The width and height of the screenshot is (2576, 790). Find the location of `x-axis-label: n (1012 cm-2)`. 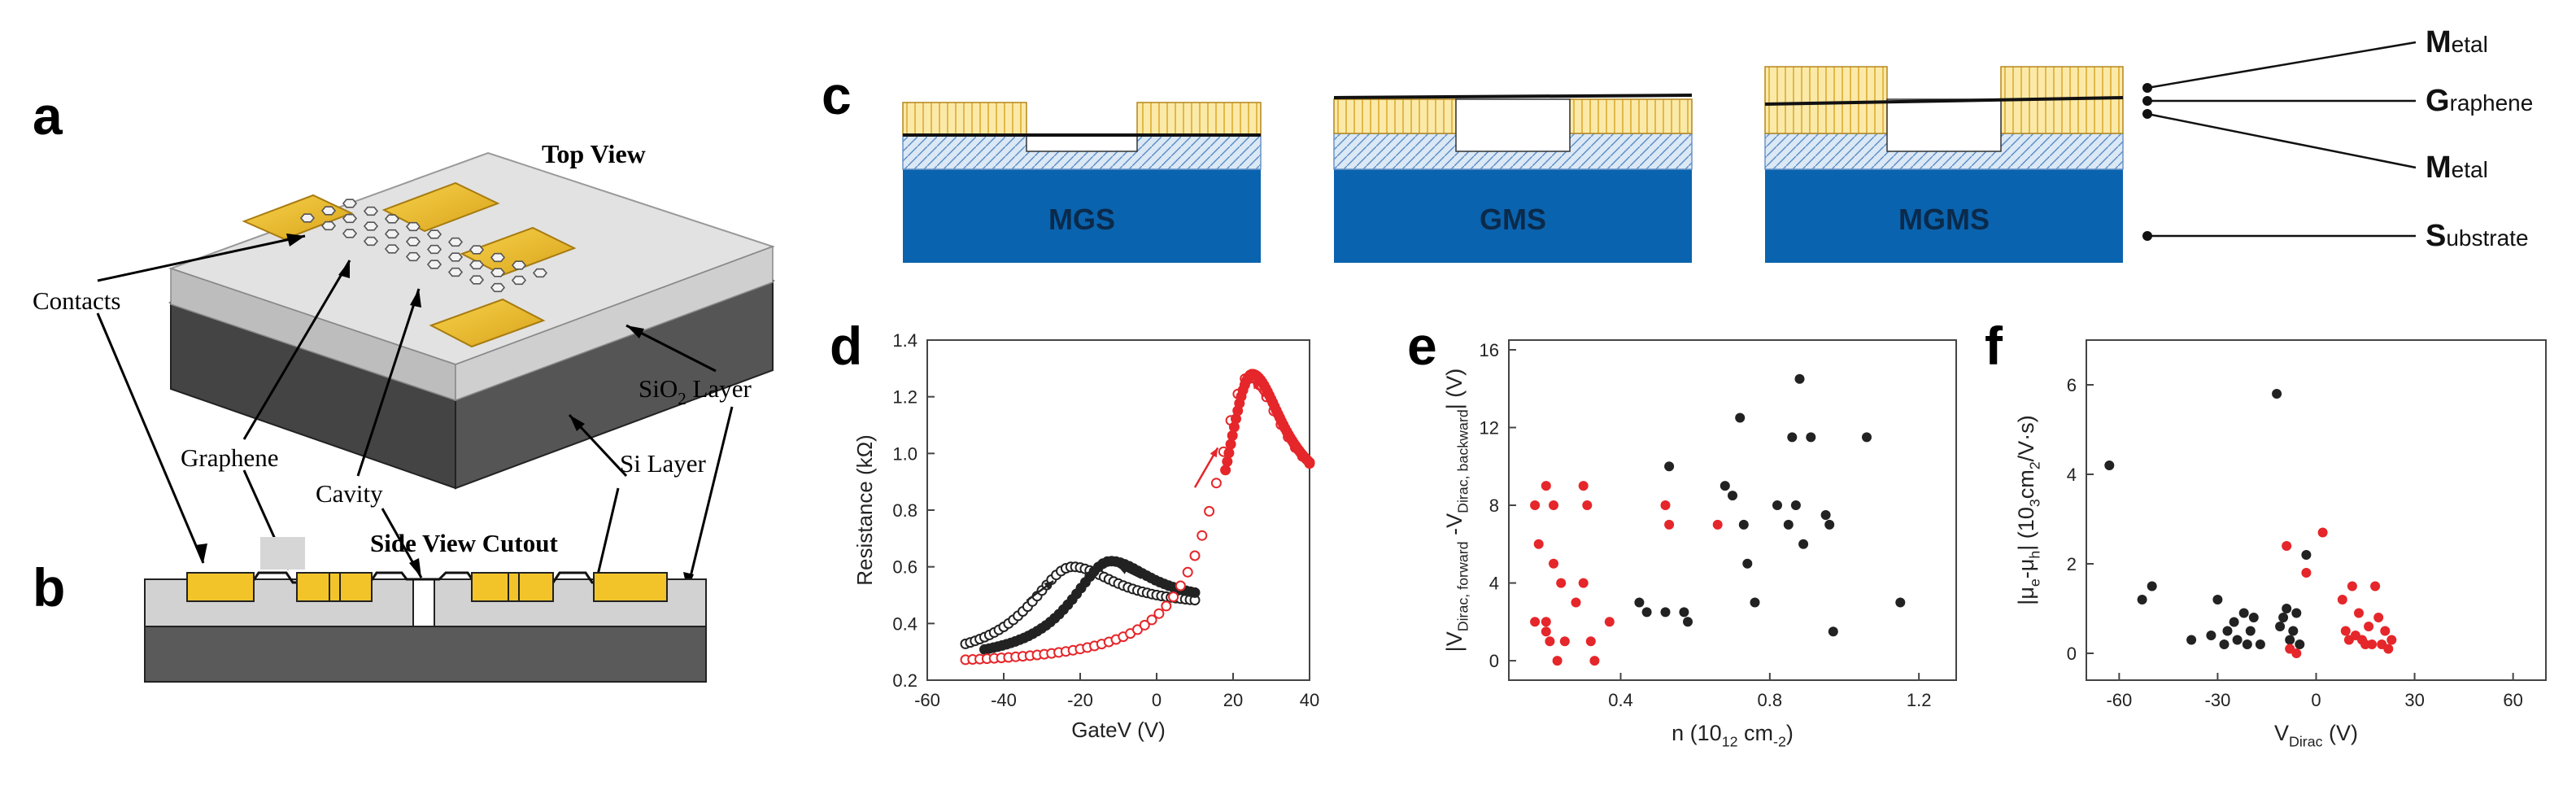

x-axis-label: n (1012 cm-2) is located at coordinates (1733, 735).